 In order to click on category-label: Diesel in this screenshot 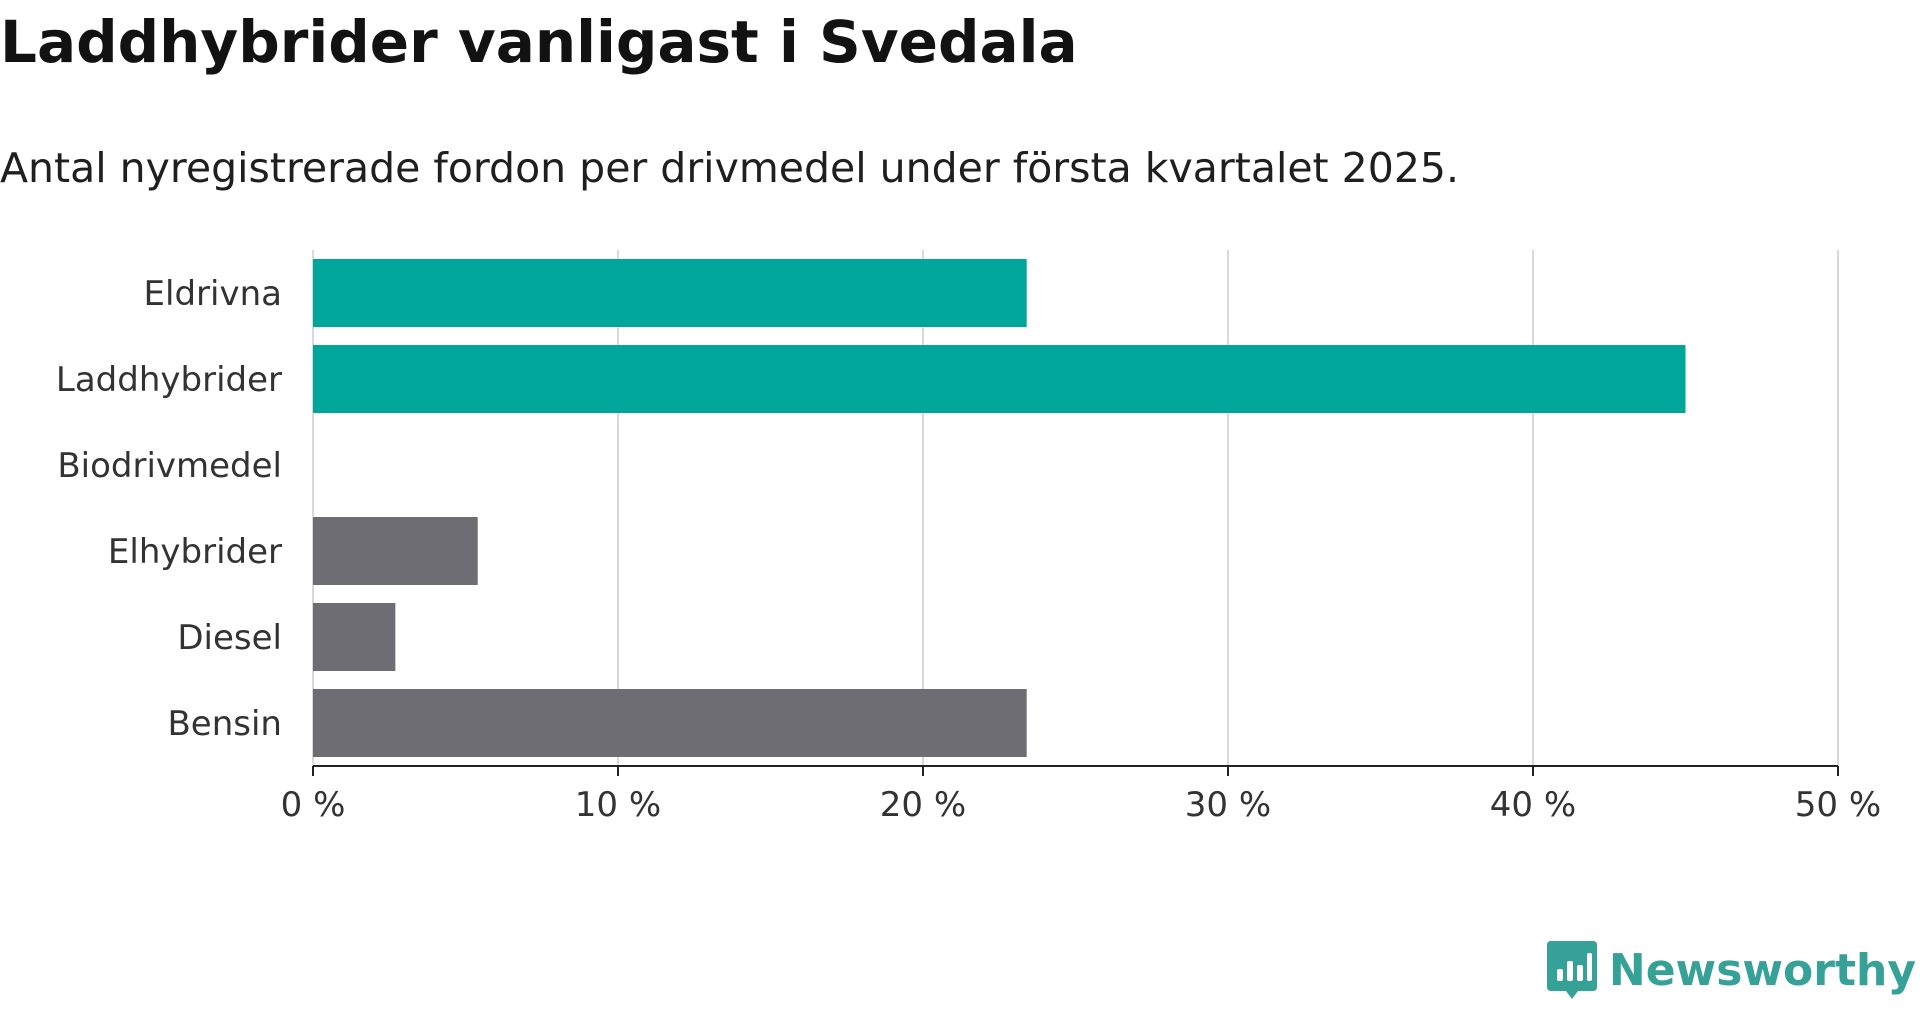, I will do `click(229, 638)`.